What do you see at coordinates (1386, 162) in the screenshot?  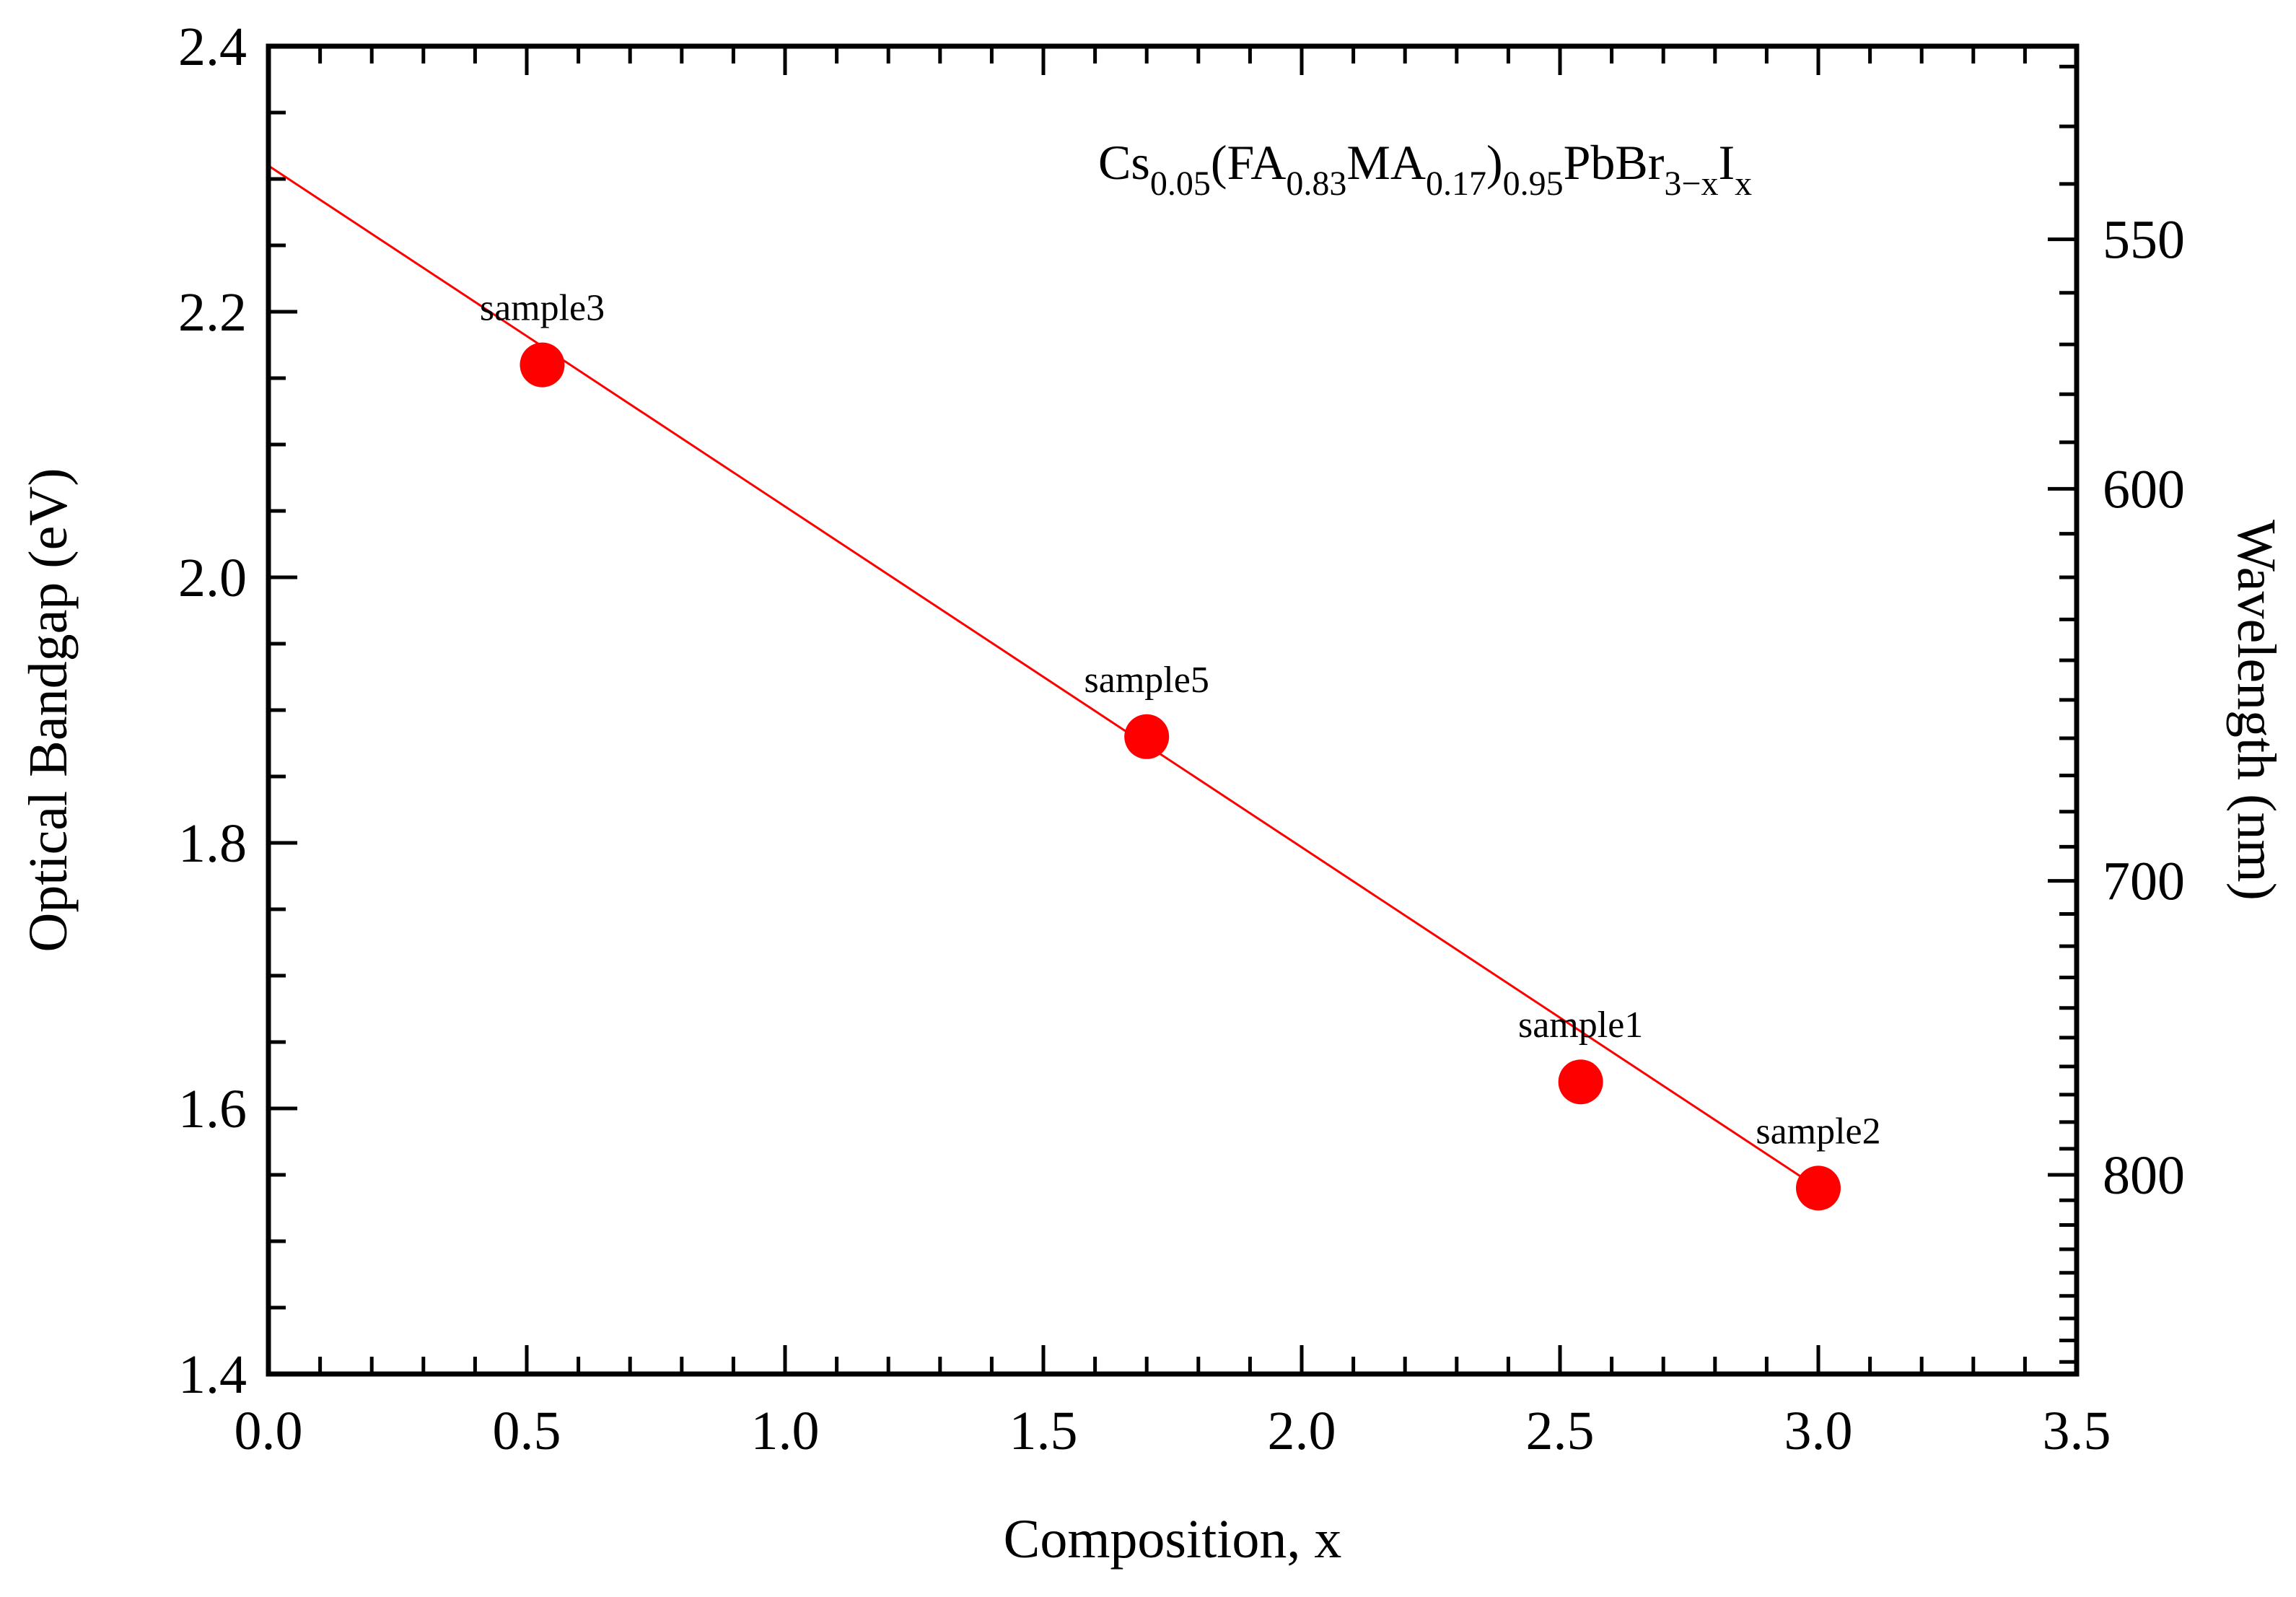 I see `formula-text: MA` at bounding box center [1386, 162].